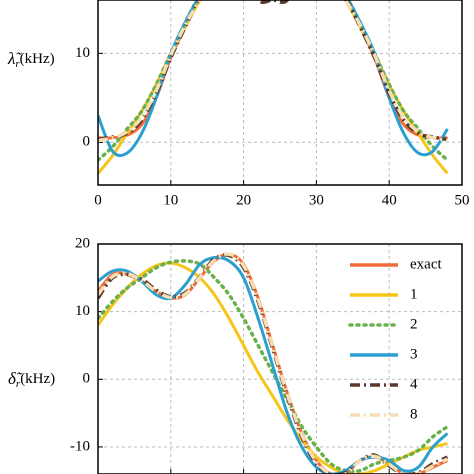 This screenshot has height=474, width=474. I want to click on legend-label: 4, so click(414, 384).